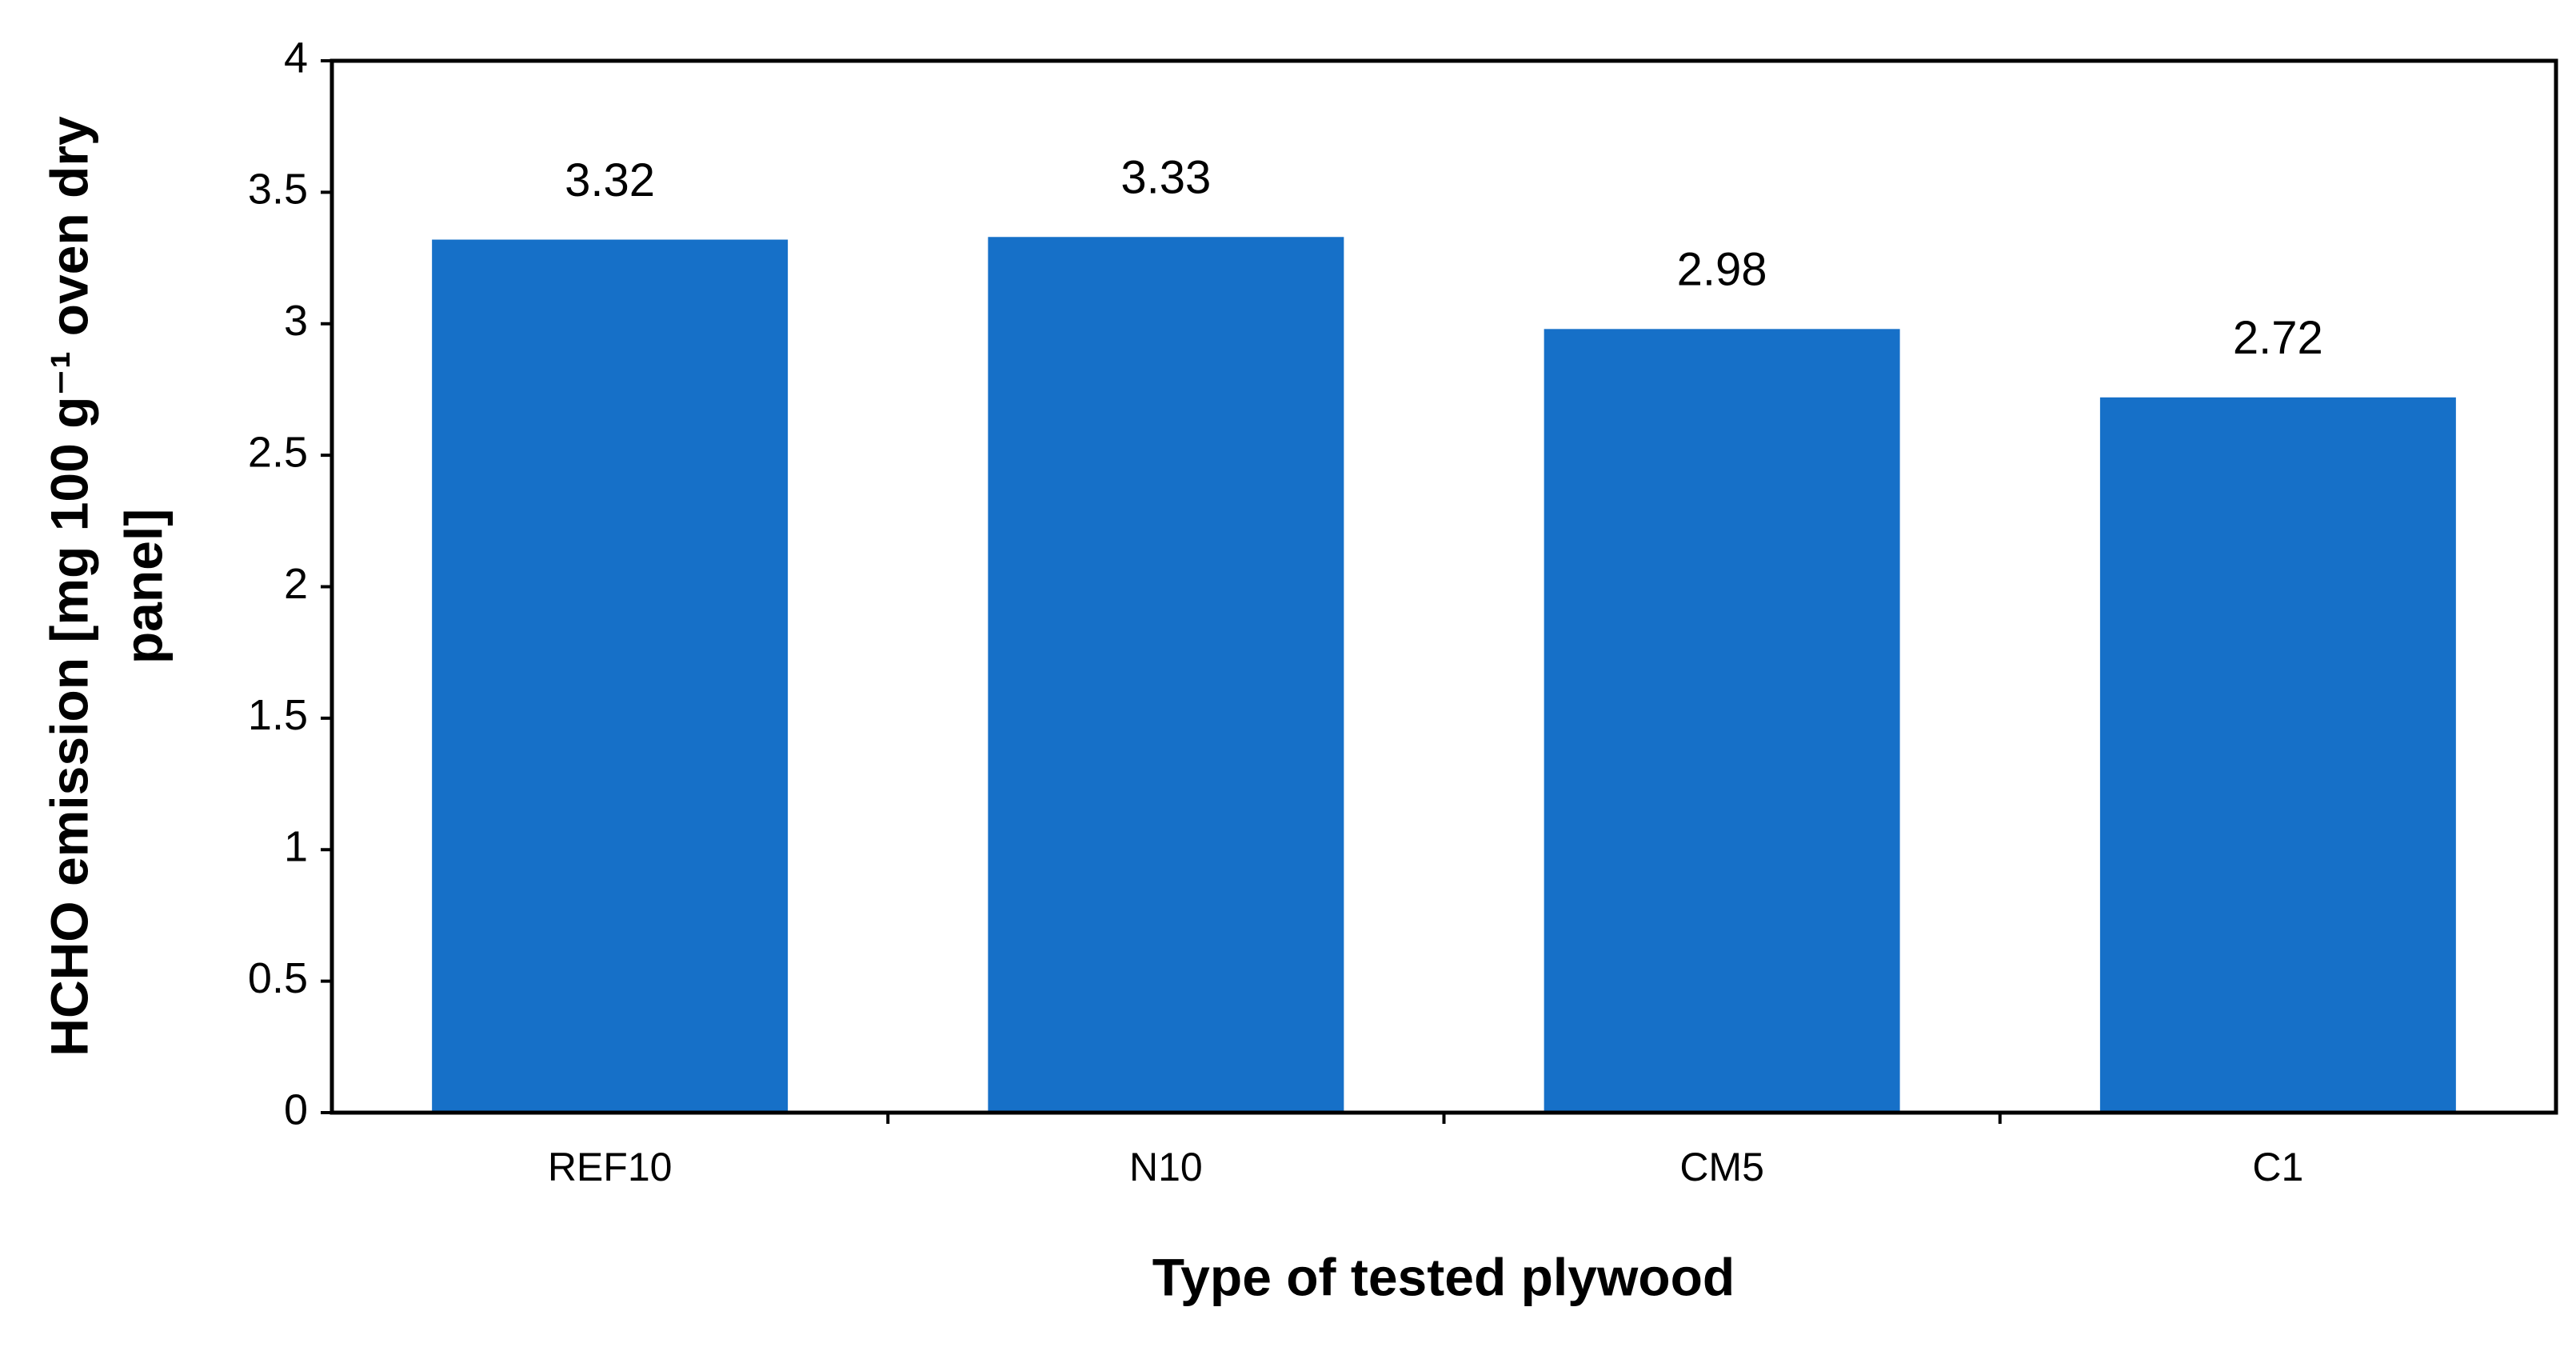 The height and width of the screenshot is (1355, 2576). What do you see at coordinates (278, 190) in the screenshot?
I see `y-tick-label: 3.5` at bounding box center [278, 190].